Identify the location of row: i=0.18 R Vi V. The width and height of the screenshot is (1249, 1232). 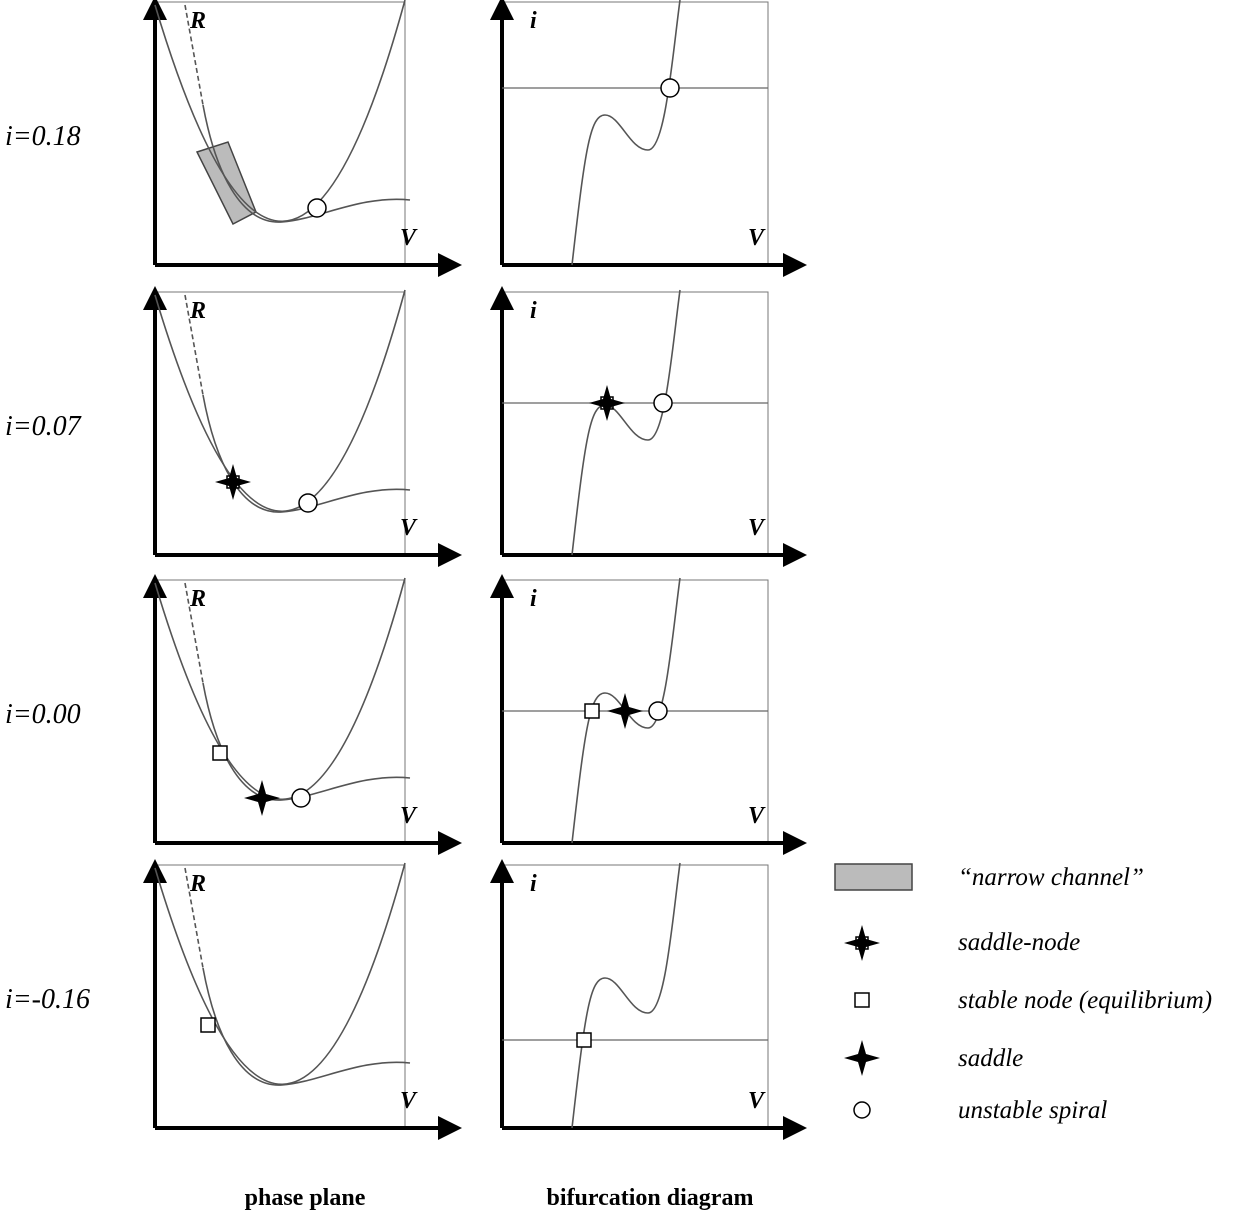
(406, 138).